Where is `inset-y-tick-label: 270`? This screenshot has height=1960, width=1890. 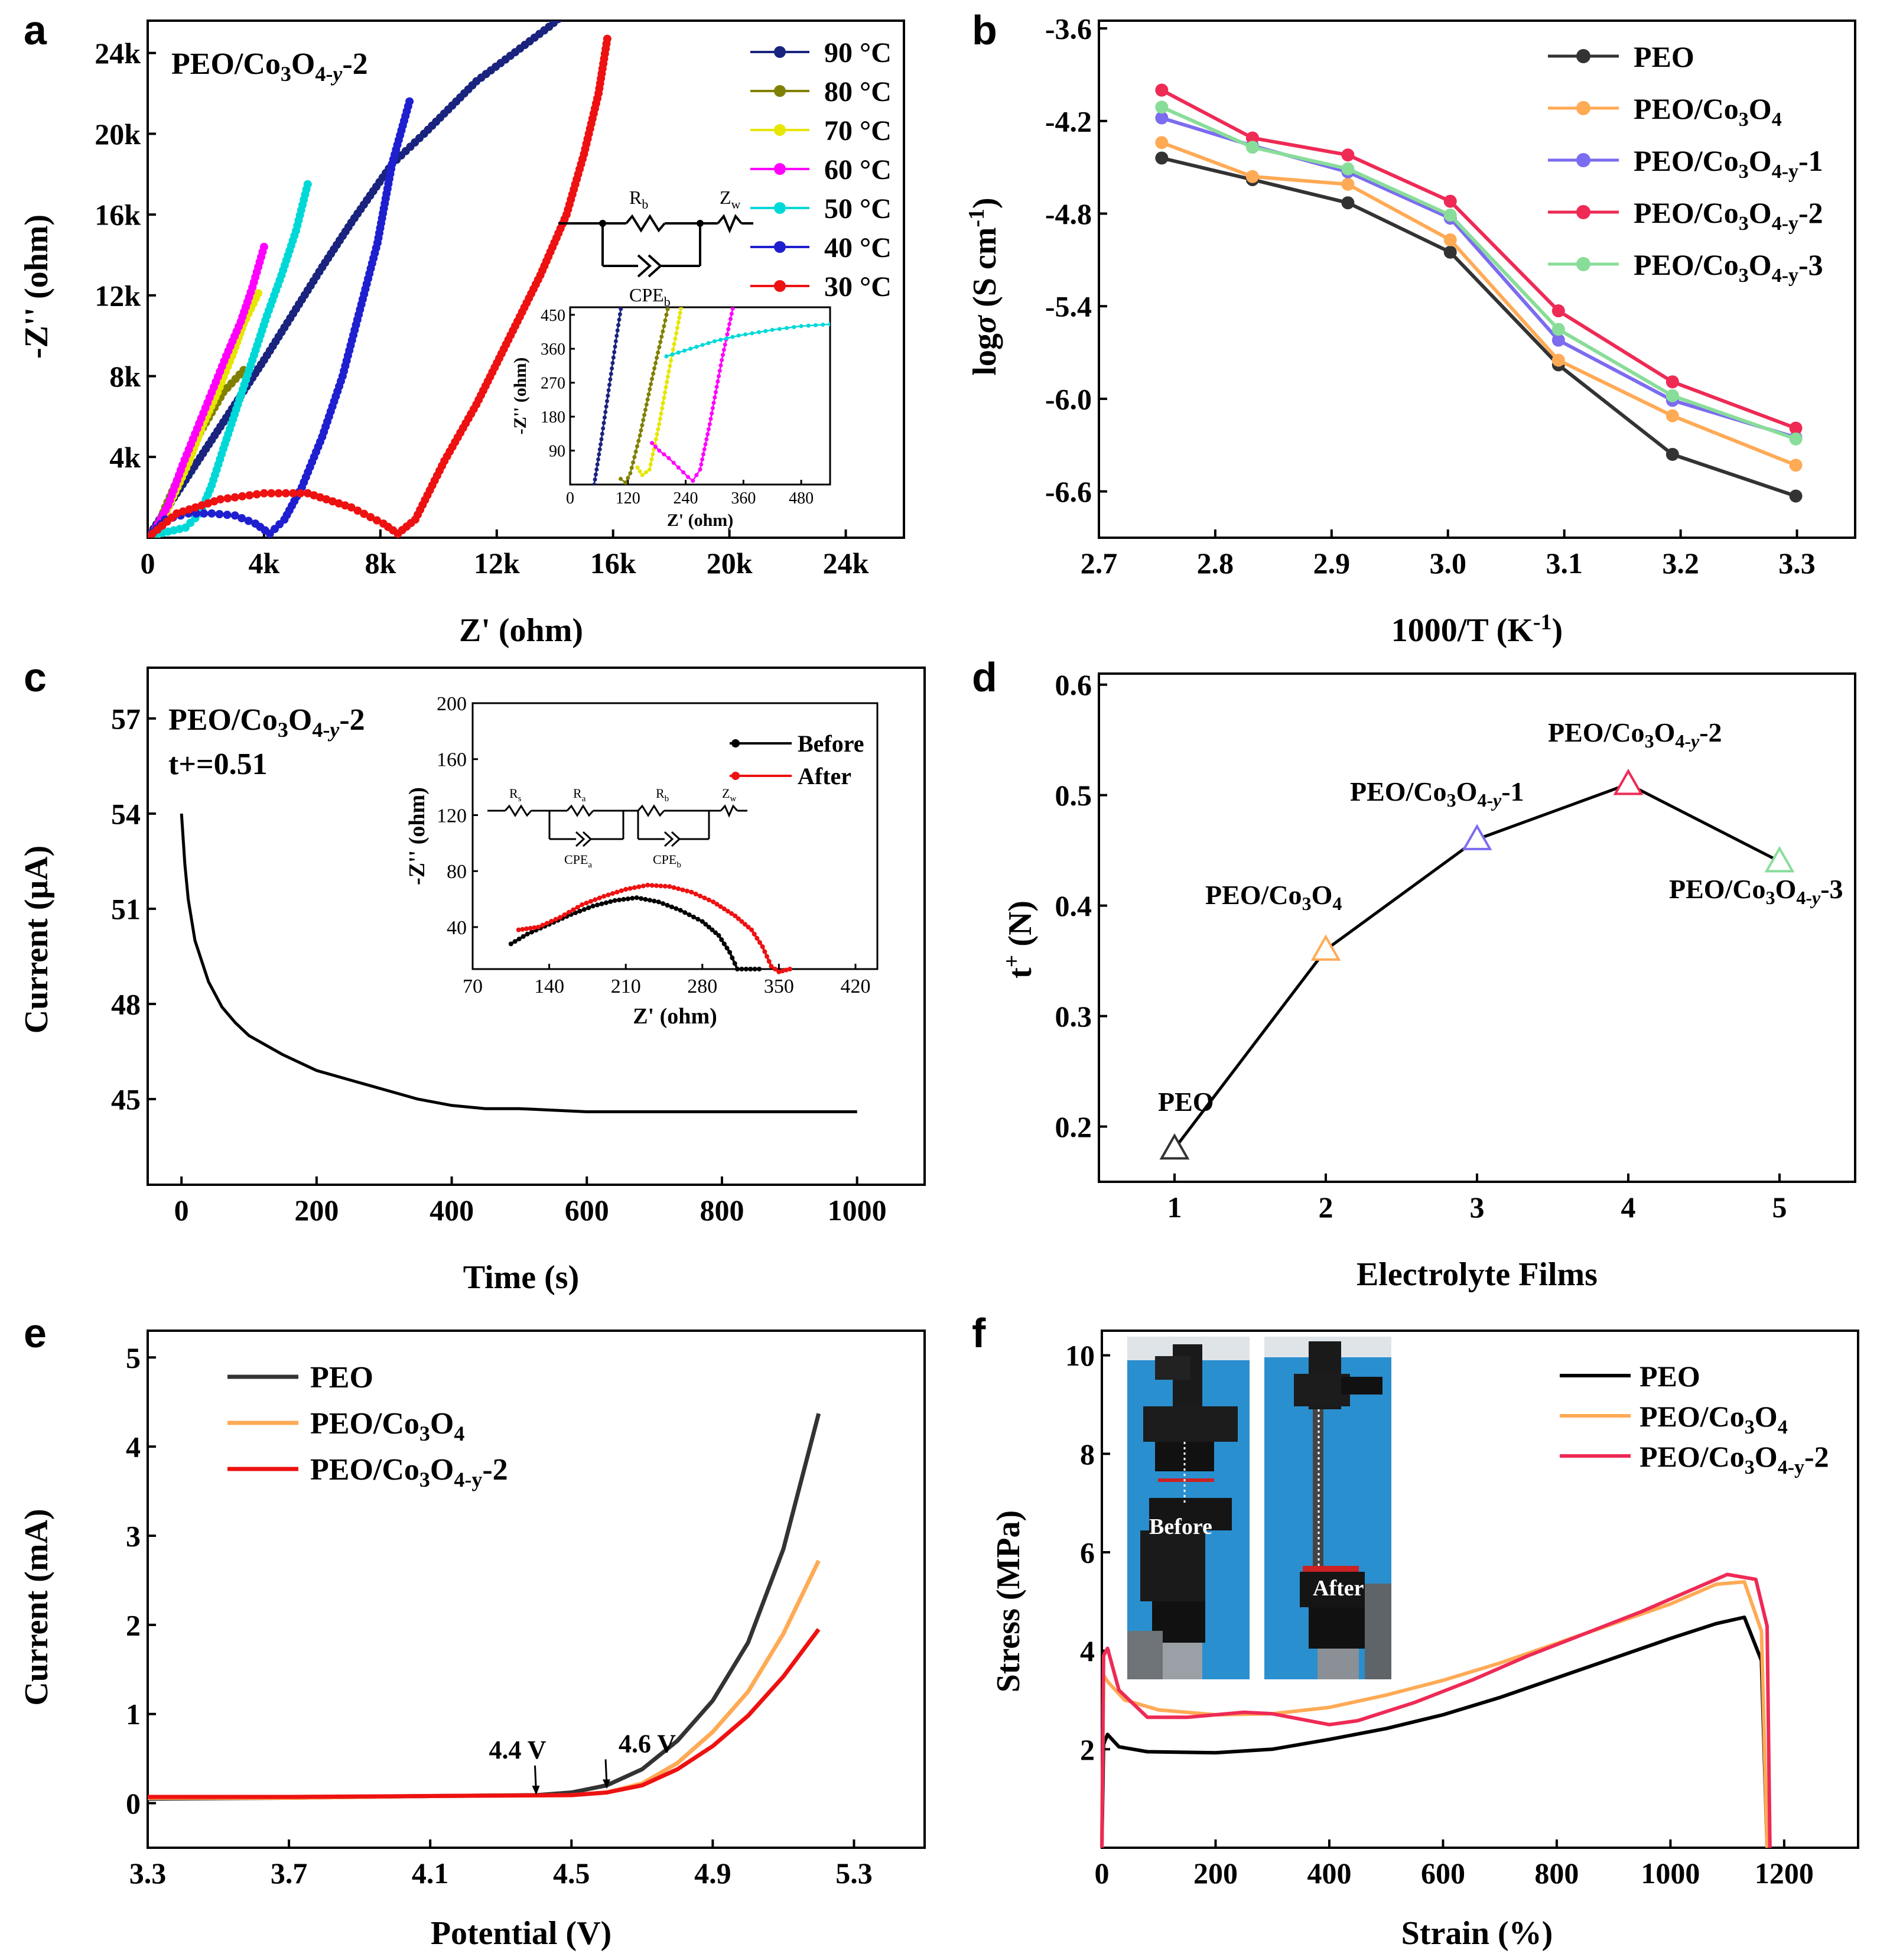 inset-y-tick-label: 270 is located at coordinates (553, 384).